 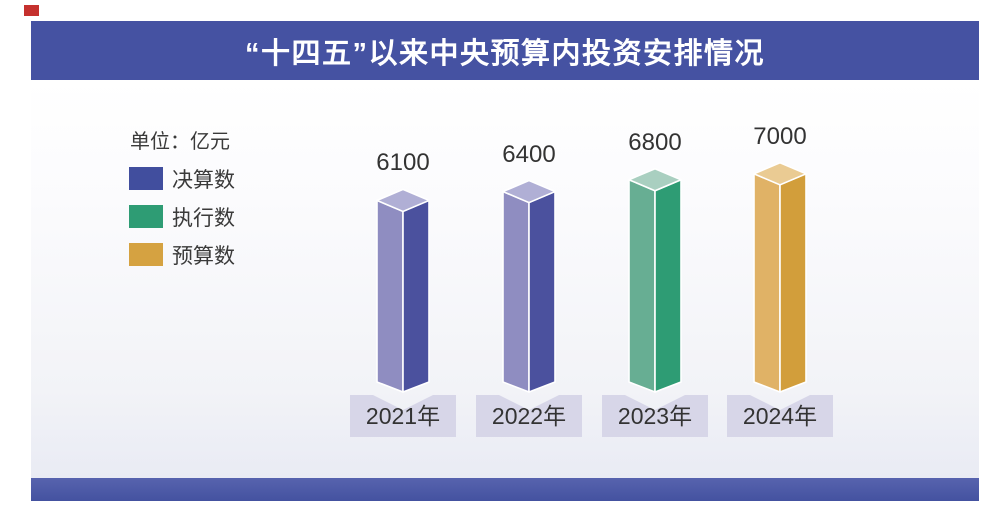 I want to click on legend: 决算数 执行数 预算数, so click(x=182, y=224).